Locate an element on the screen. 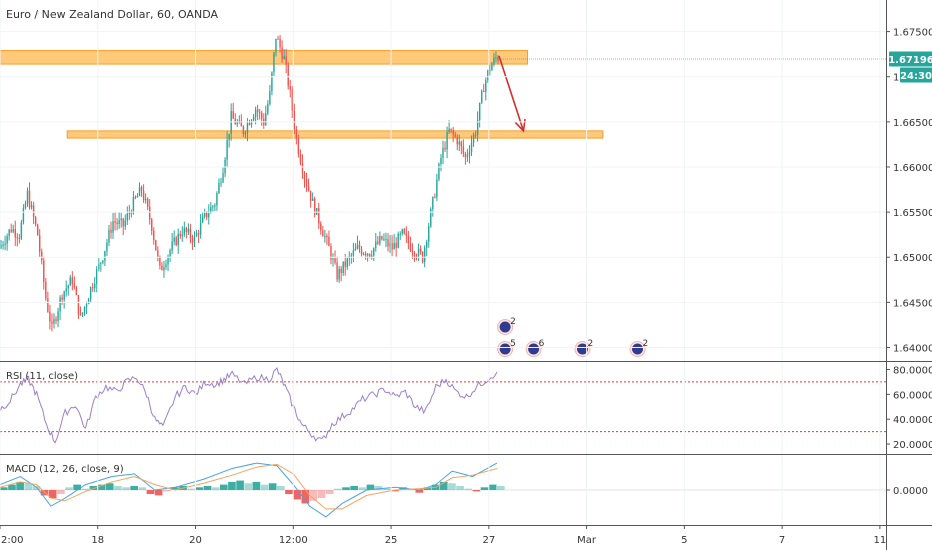  resistance-zone is located at coordinates (264, 57).